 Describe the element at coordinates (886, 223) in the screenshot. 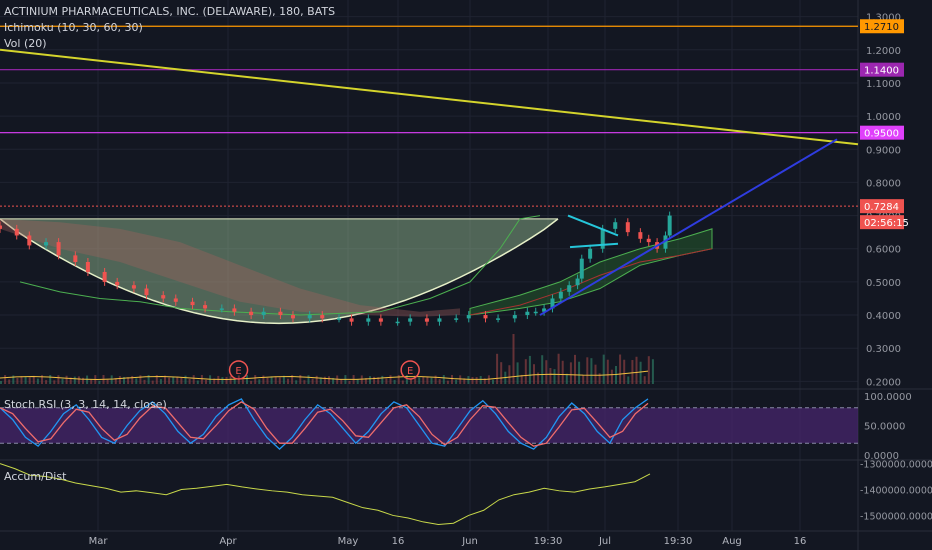

I see `price-badge-text: 02:56:15` at that location.